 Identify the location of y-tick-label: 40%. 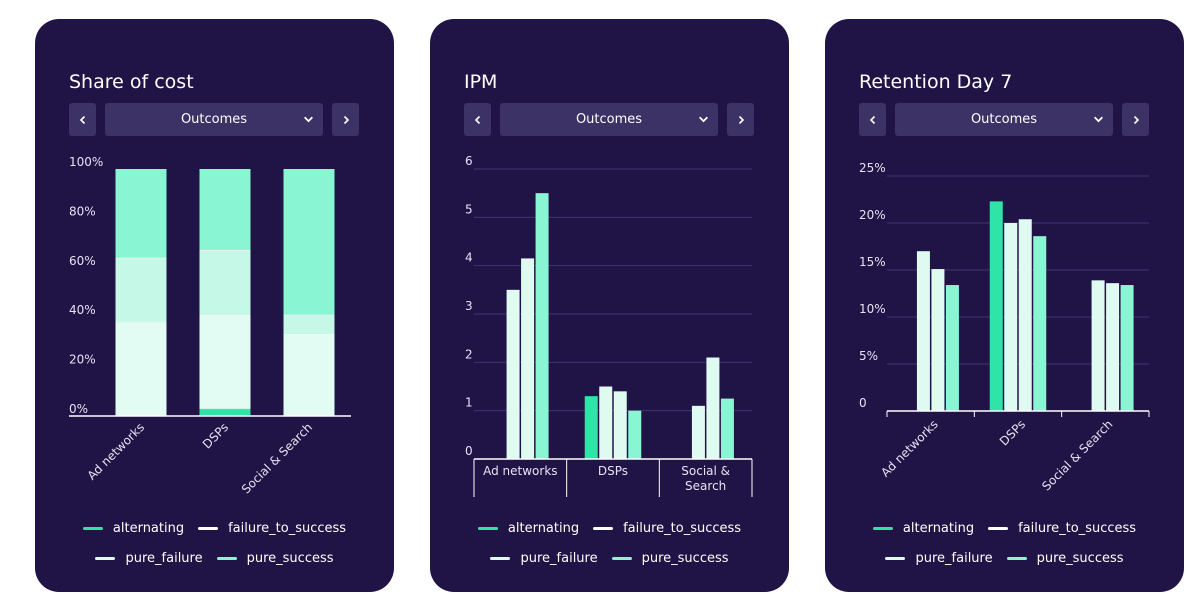
(82, 310).